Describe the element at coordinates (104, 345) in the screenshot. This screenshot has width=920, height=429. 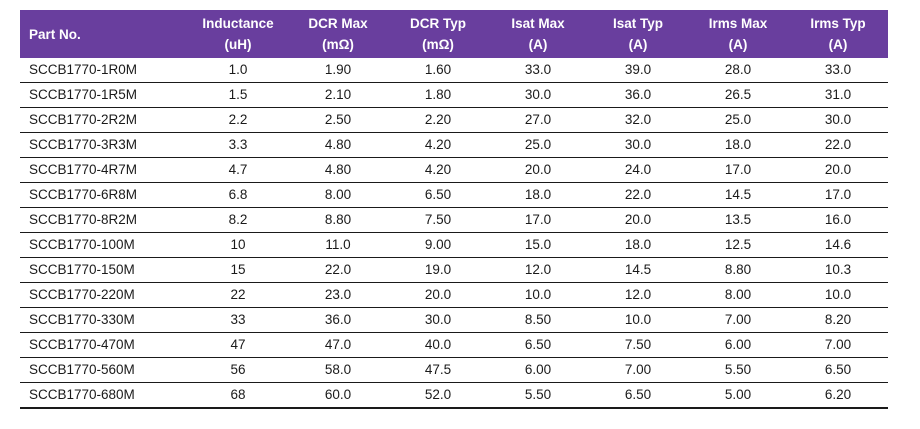
I see `part-no-cell: SCCB1770-470M` at that location.